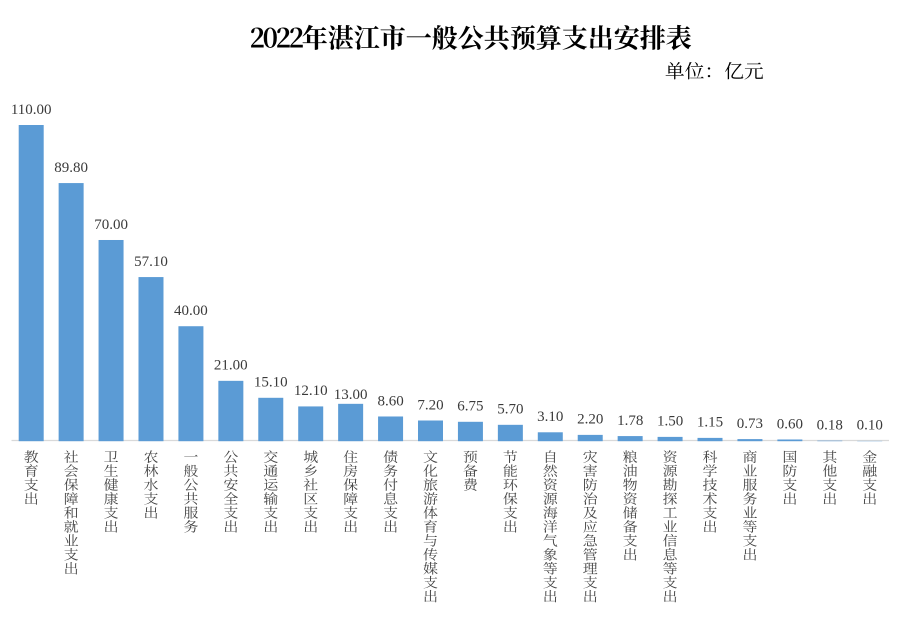 This screenshot has width=900, height=620. What do you see at coordinates (31, 110) in the screenshot?
I see `svg-text: 110.00` at bounding box center [31, 110].